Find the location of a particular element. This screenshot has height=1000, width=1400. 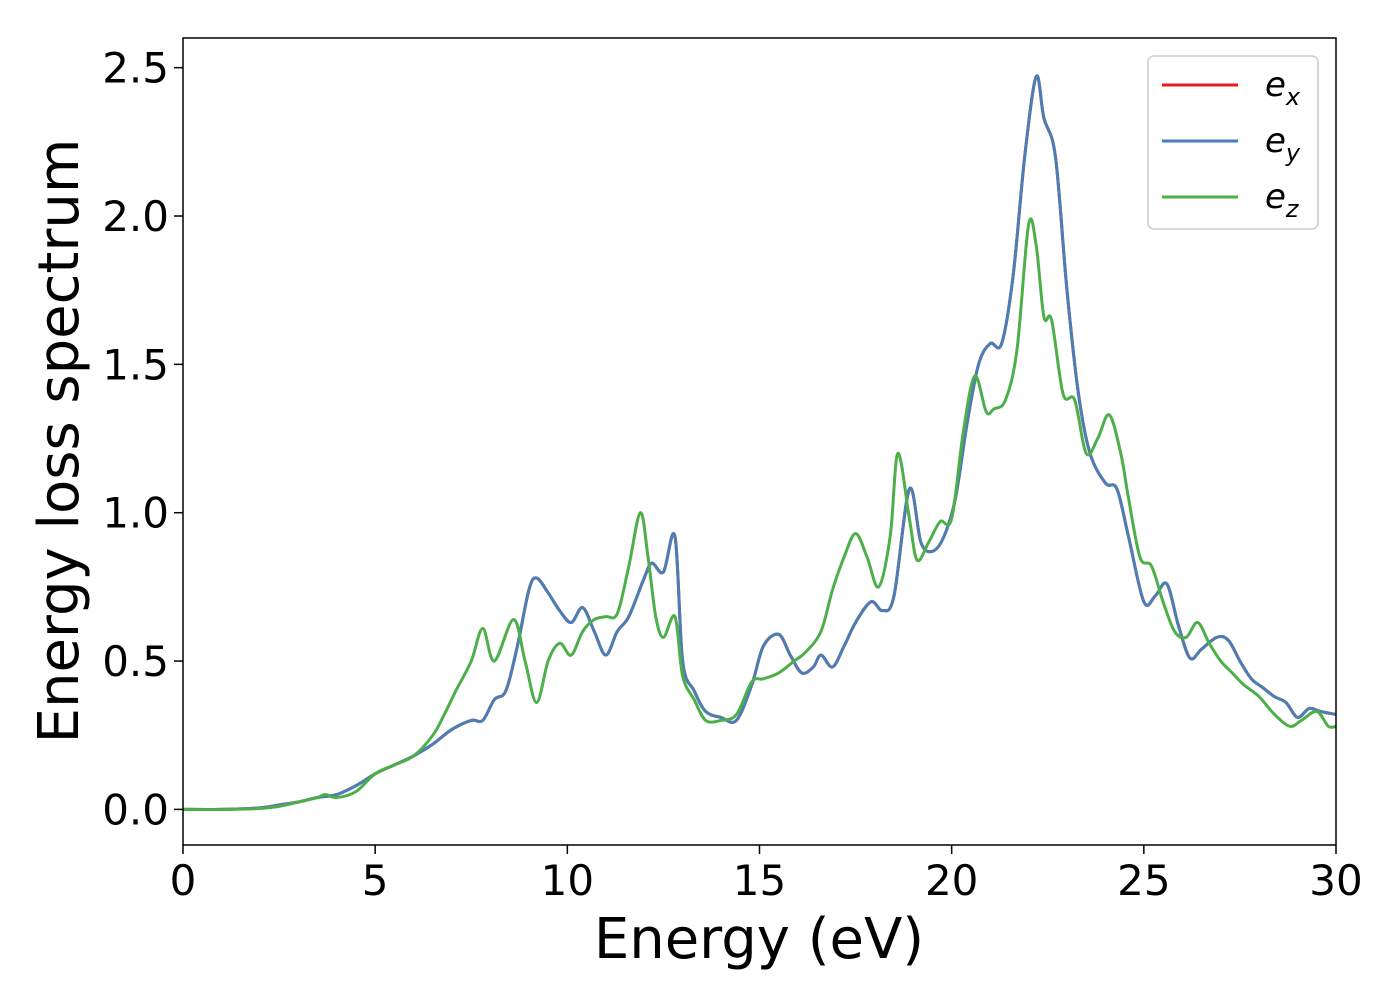

y-tick-label: 2.5 is located at coordinates (135, 68).